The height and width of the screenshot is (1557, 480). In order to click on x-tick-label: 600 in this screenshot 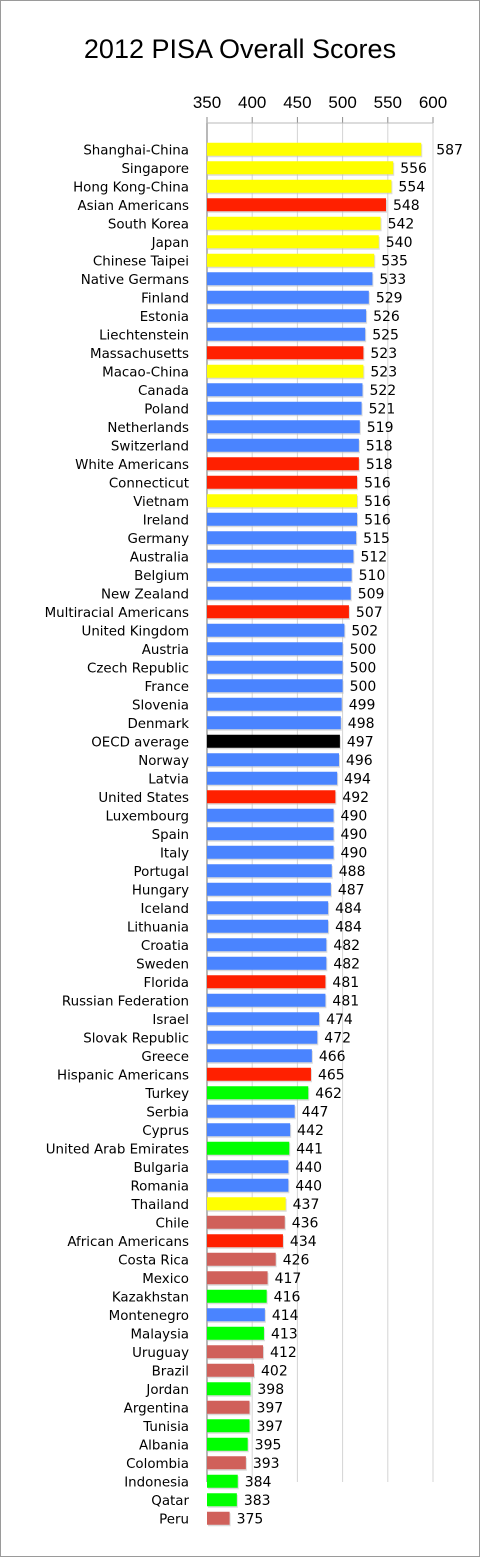, I will do `click(433, 102)`.